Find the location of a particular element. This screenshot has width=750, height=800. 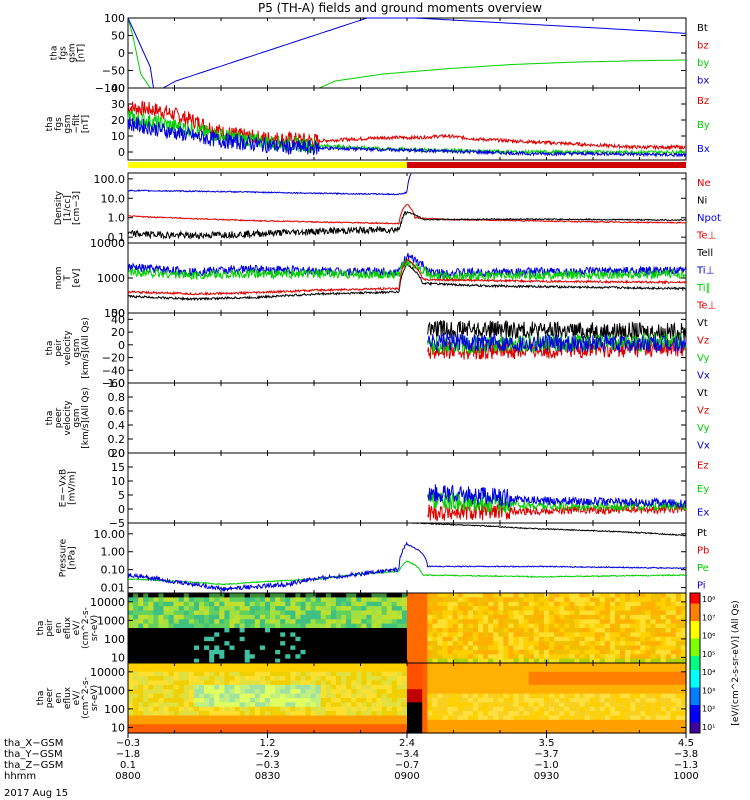

x-tick-label: 0900 is located at coordinates (406, 776).